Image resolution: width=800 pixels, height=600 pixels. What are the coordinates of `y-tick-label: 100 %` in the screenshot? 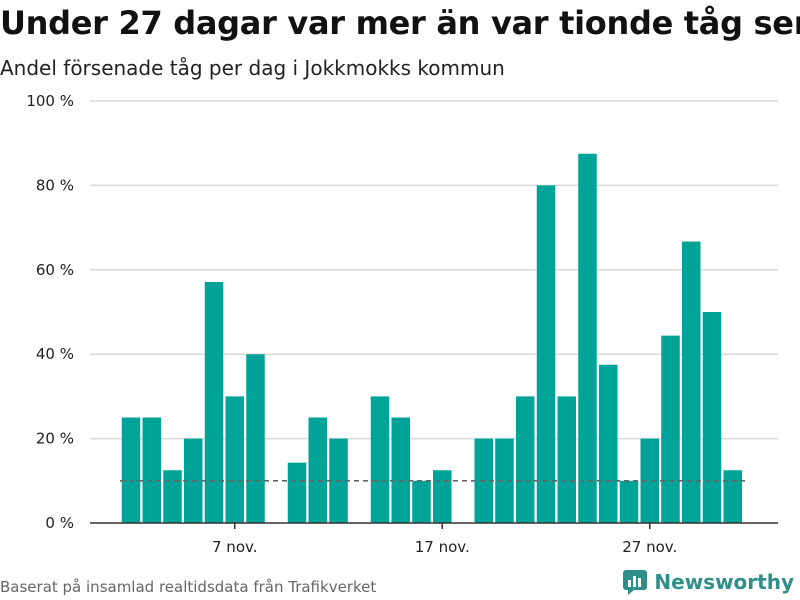 It's located at (50, 101).